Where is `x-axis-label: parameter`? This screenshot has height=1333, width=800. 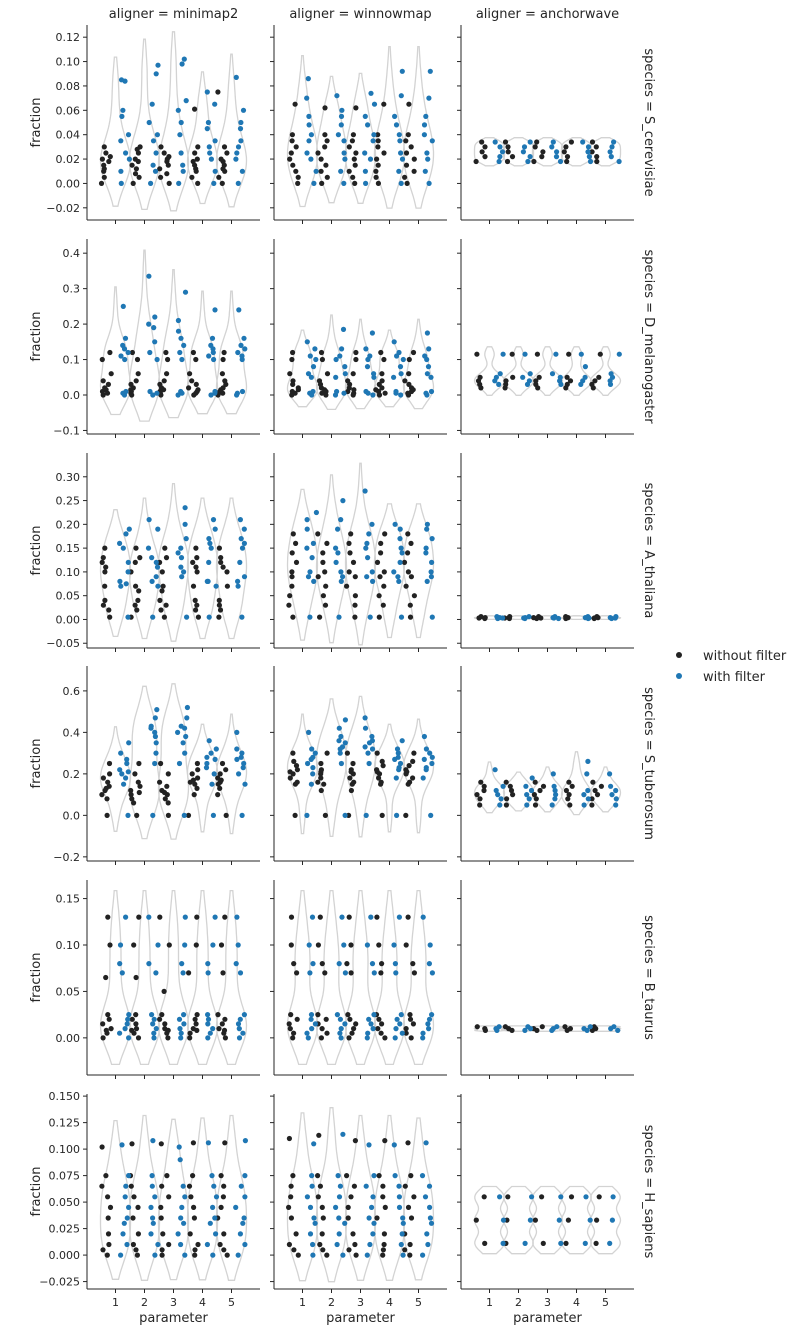 x-axis-label: parameter is located at coordinates (360, 1318).